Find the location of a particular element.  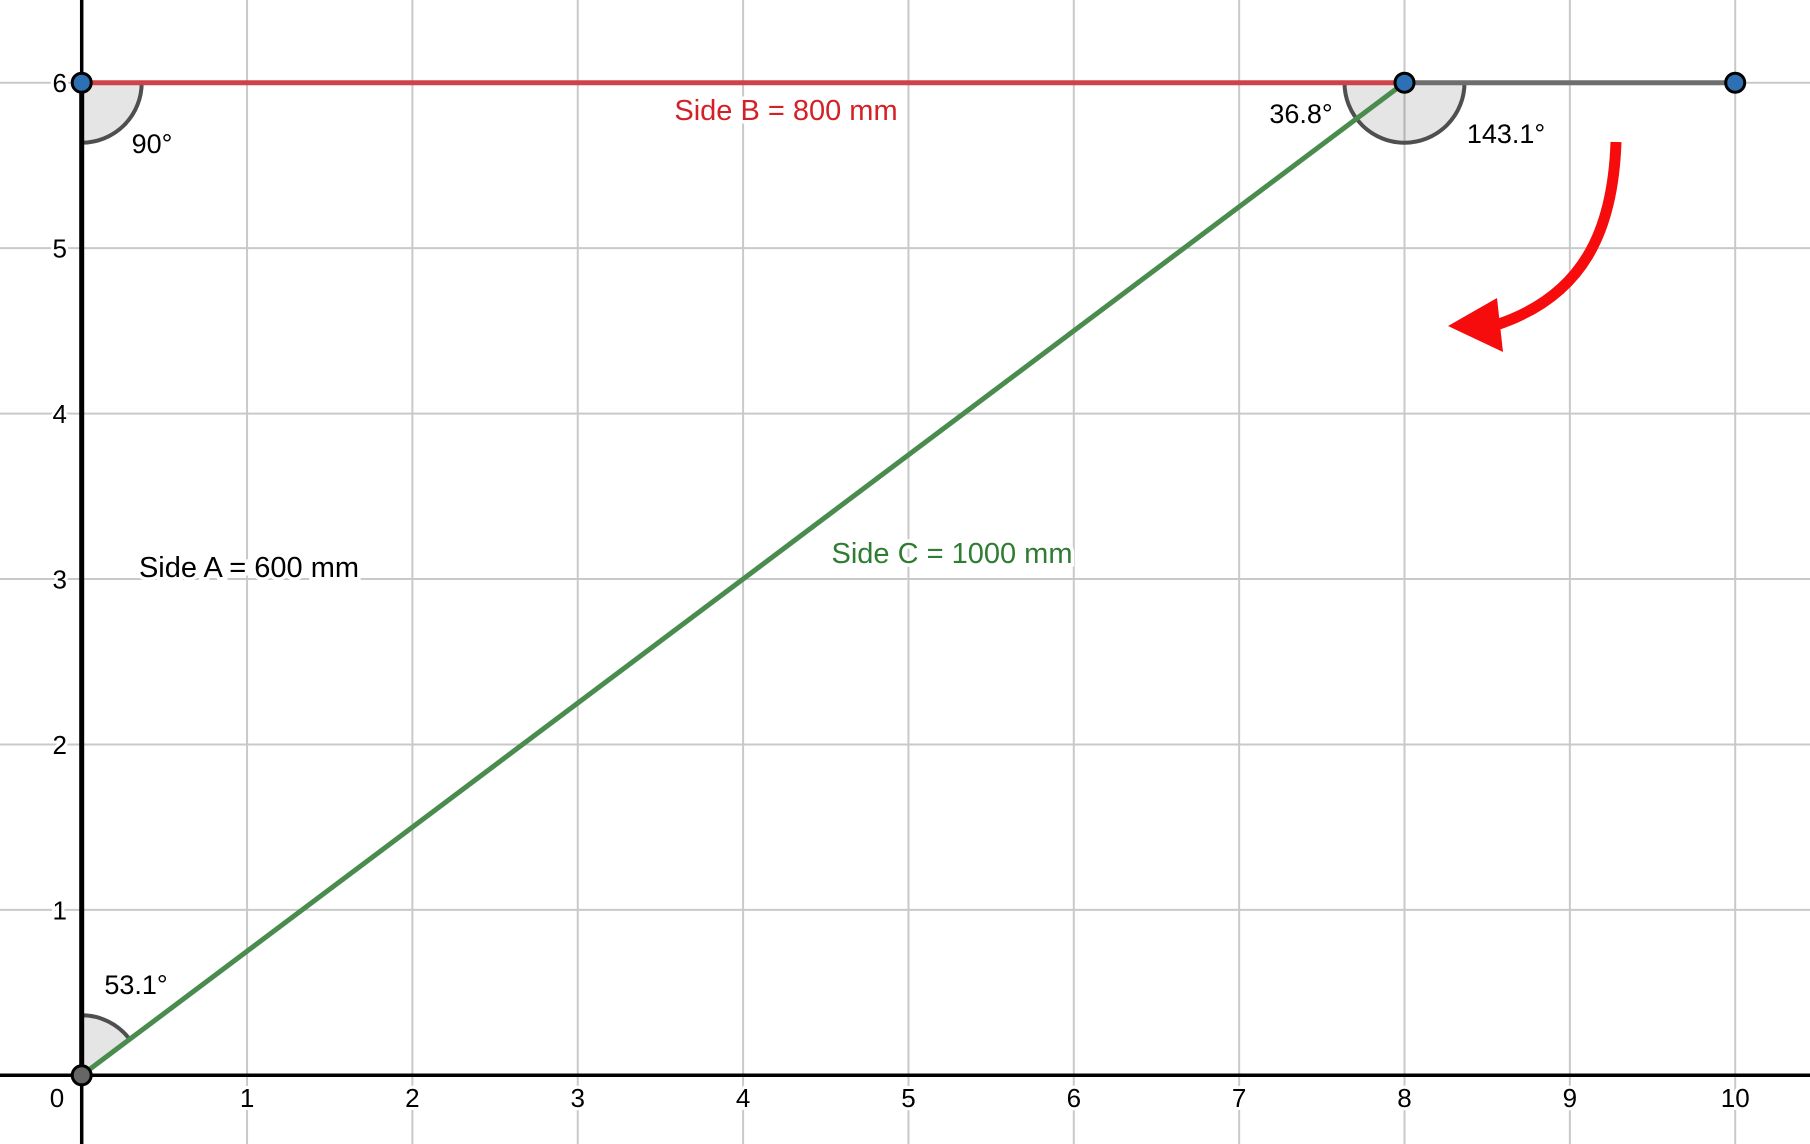

rotation-arrow is located at coordinates (1535, 246).